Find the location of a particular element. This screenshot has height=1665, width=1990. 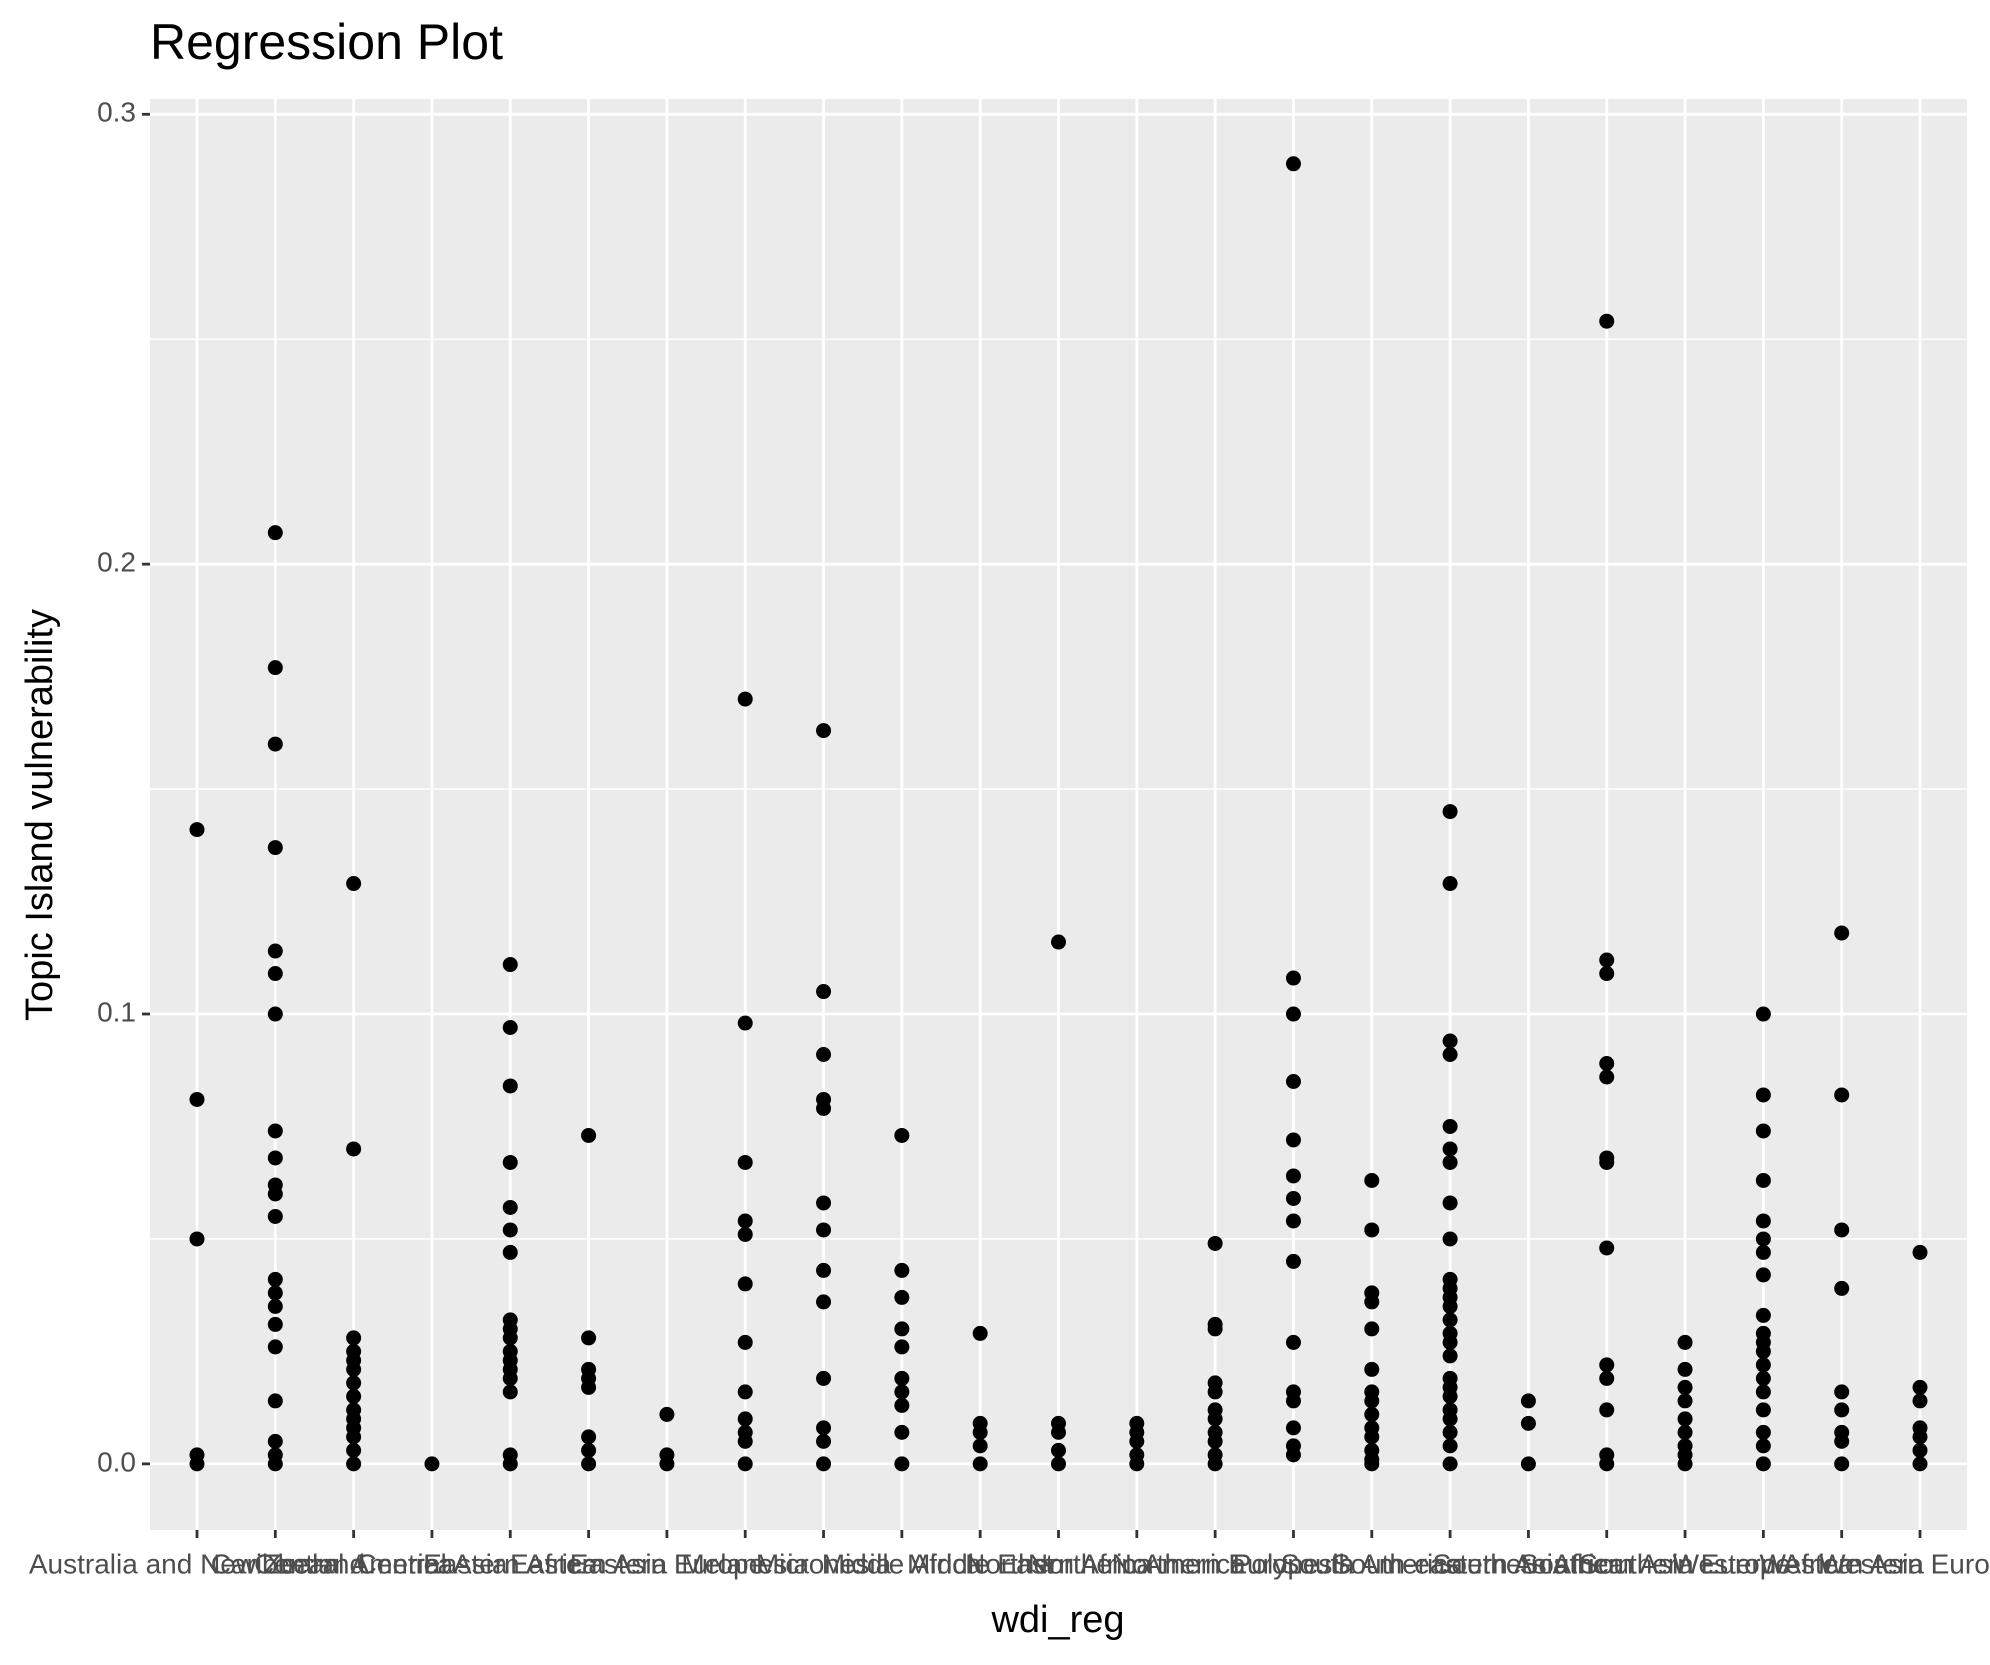

x-tick-label: Southern Africa is located at coordinates (1529, 1563).